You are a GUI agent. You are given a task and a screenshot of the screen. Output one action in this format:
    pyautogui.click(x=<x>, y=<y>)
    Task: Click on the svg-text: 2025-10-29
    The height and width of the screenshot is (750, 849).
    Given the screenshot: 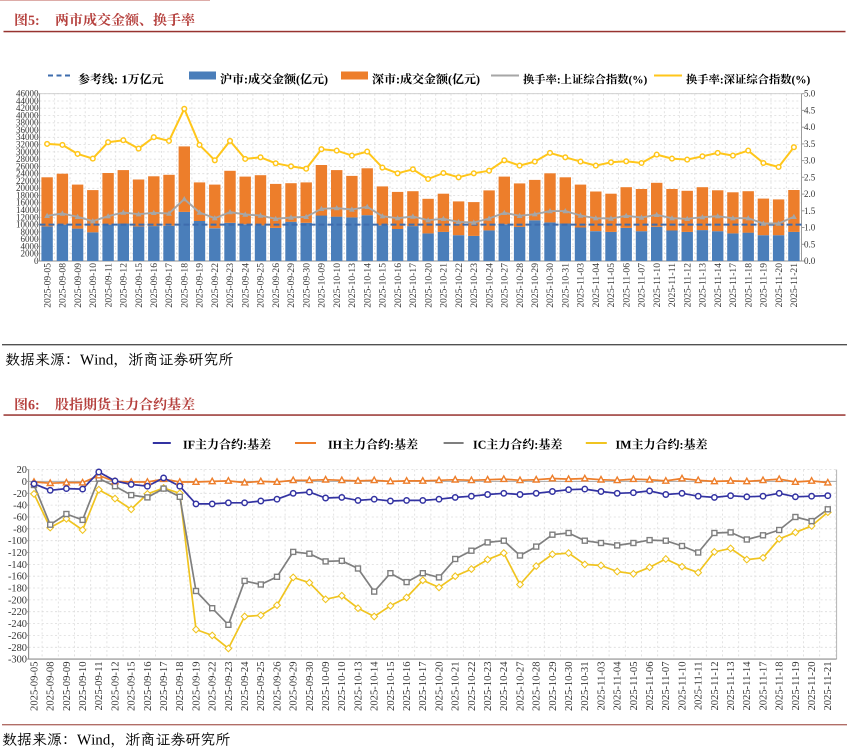 What is the action you would take?
    pyautogui.click(x=535, y=285)
    